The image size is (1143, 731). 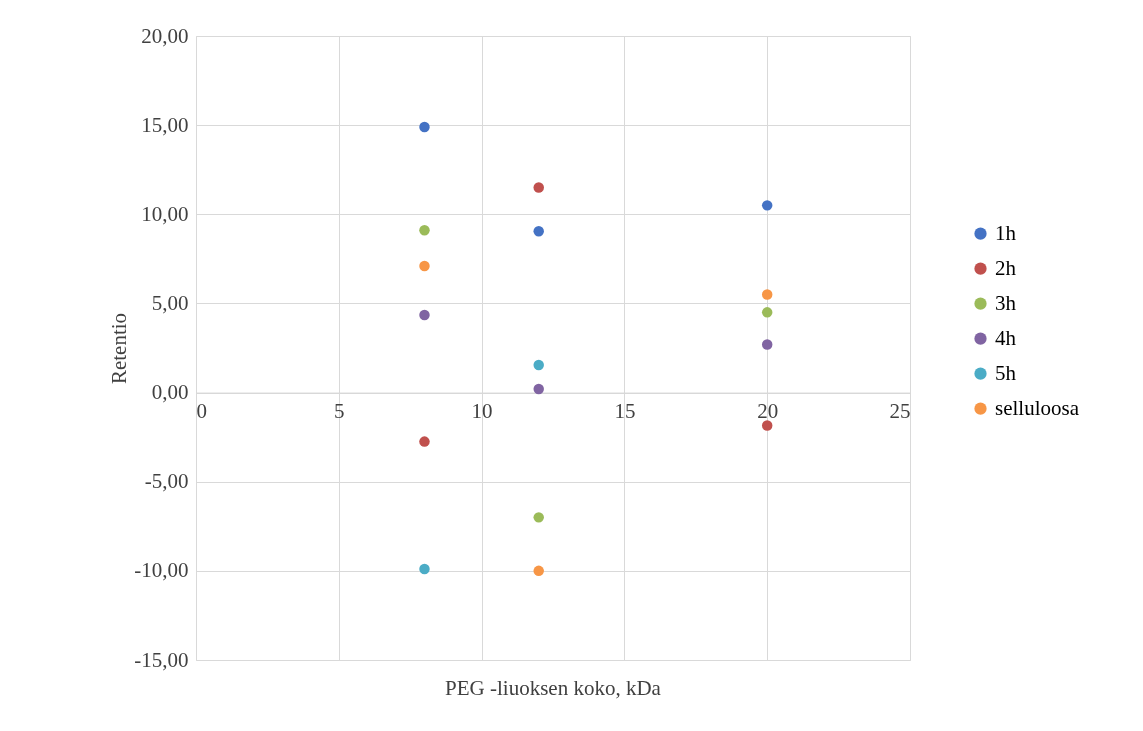 I want to click on y-tick-label: 5,00, so click(x=170, y=302).